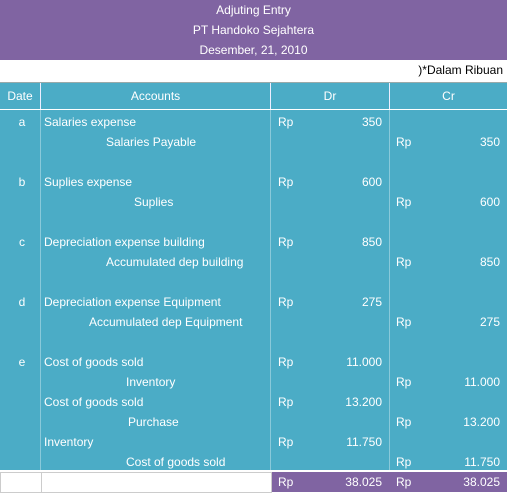 The image size is (507, 493). Describe the element at coordinates (460, 70) in the screenshot. I see `unit-note: )*Dalam Ribuan` at that location.